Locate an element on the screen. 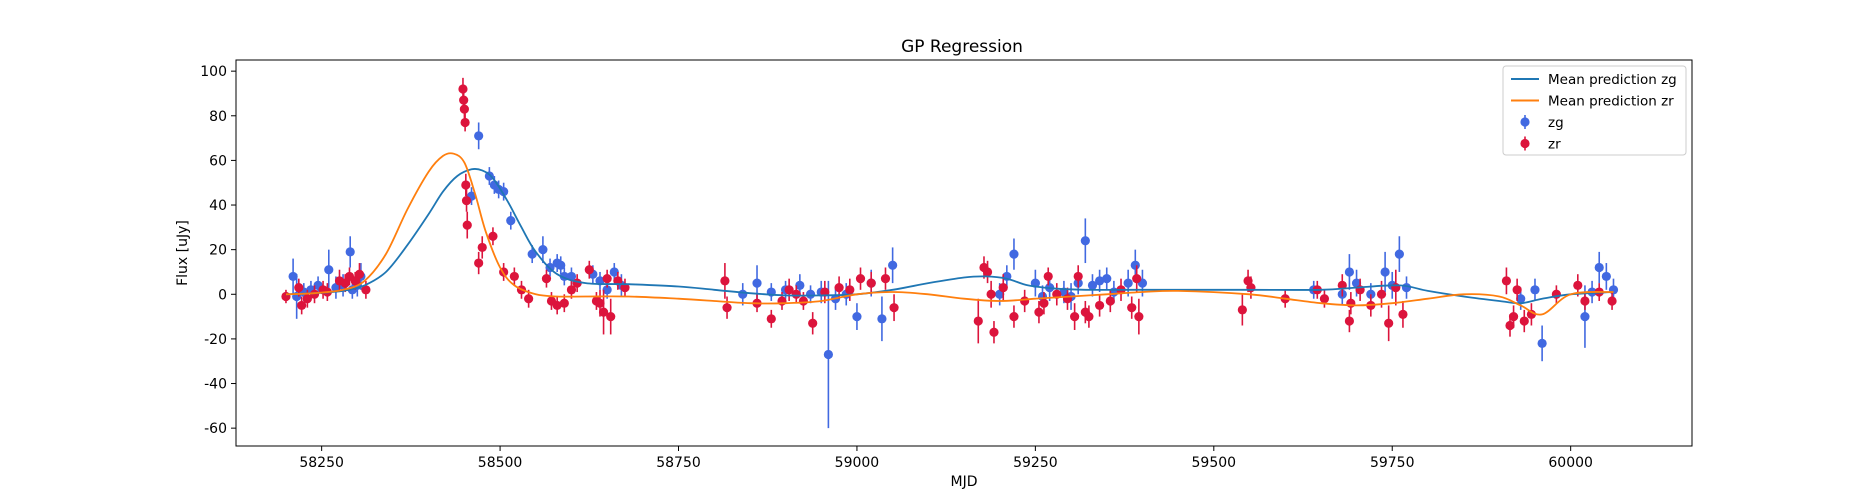  x-tick-label: 58500 is located at coordinates (500, 463).